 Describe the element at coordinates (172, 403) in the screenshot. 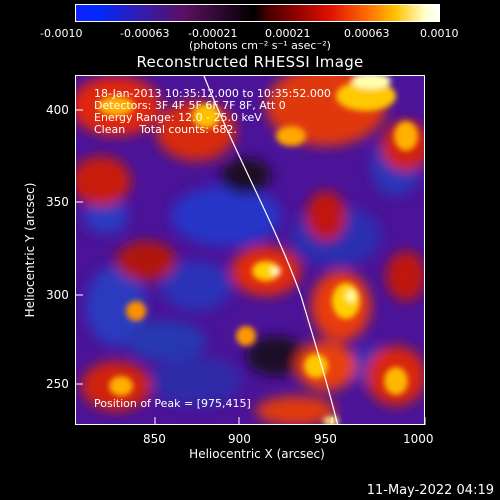

I see `peak-position-label: Position of Peak = [975,415]` at that location.